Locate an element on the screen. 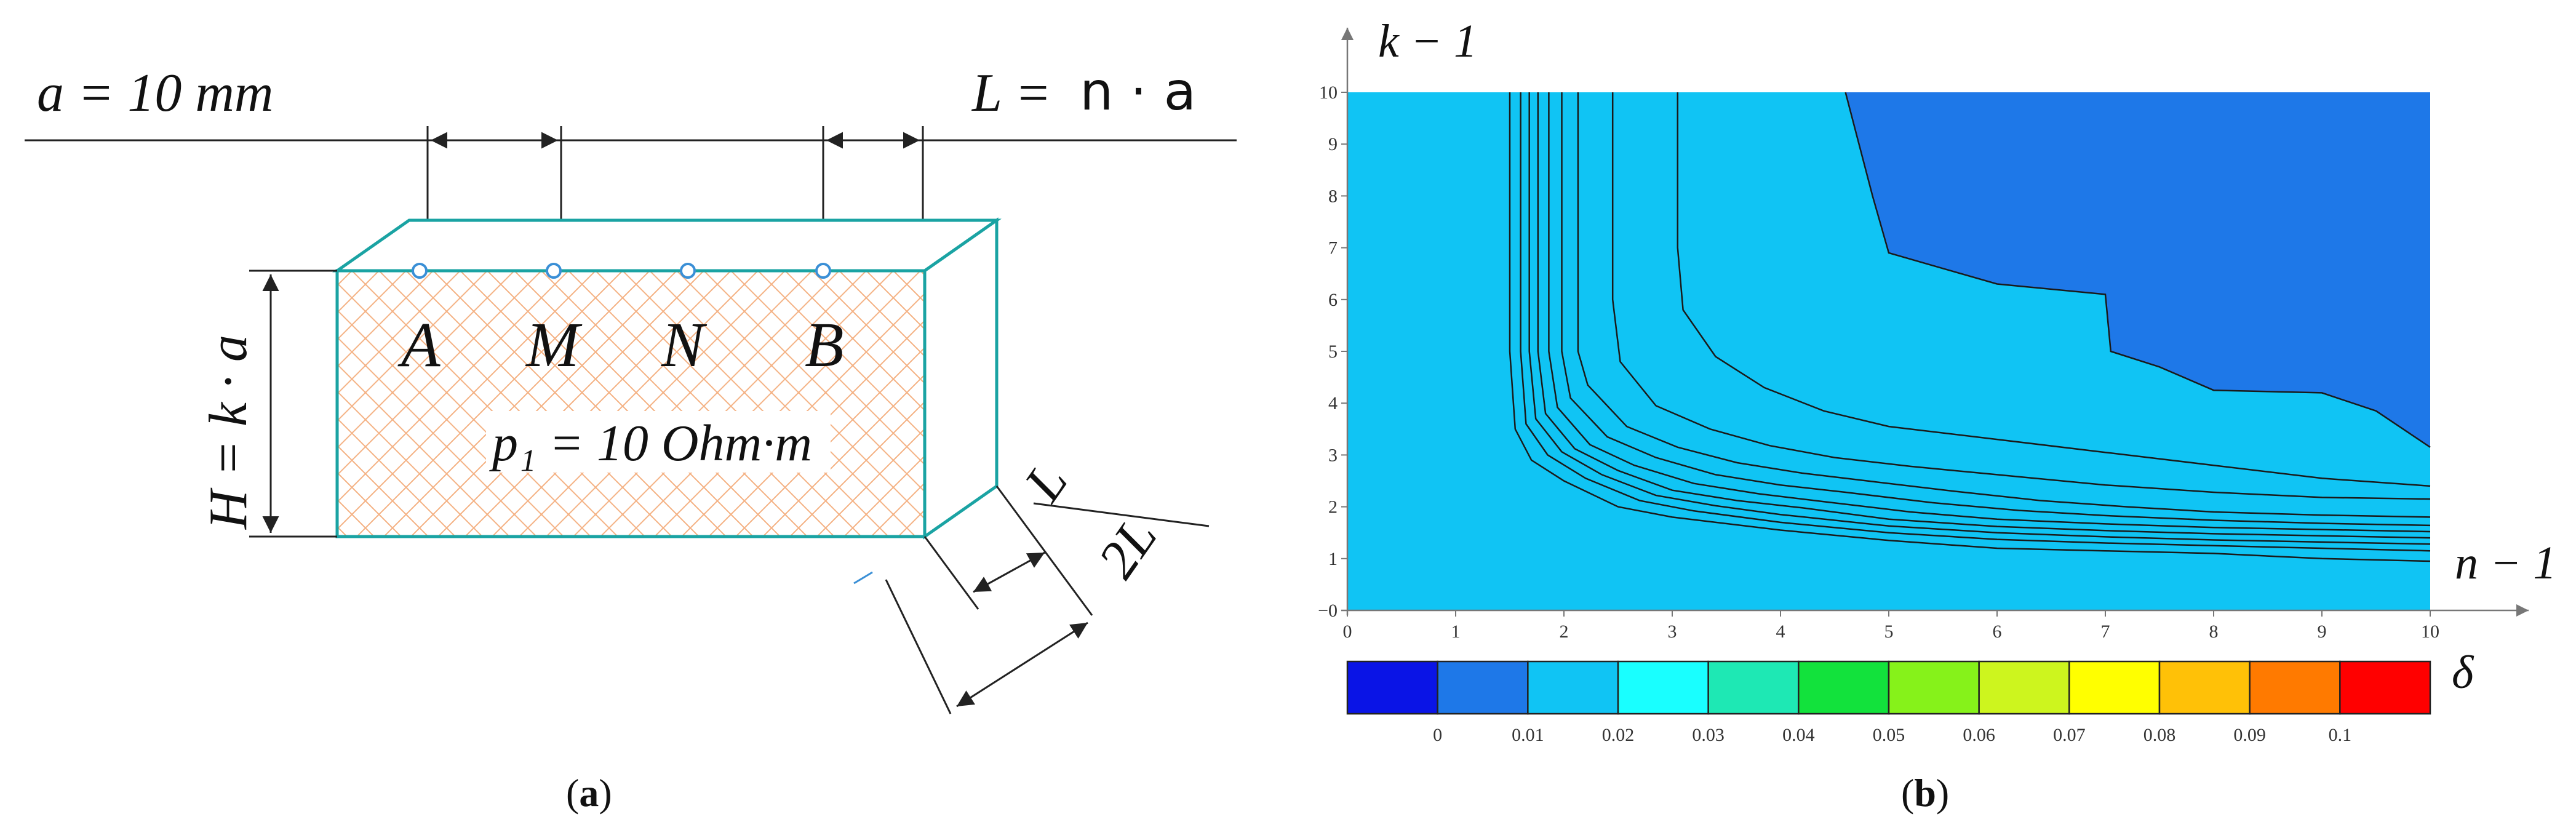 Image resolution: width=2576 pixels, height=835 pixels. spacing-equation: a = 10 mm is located at coordinates (155, 93).